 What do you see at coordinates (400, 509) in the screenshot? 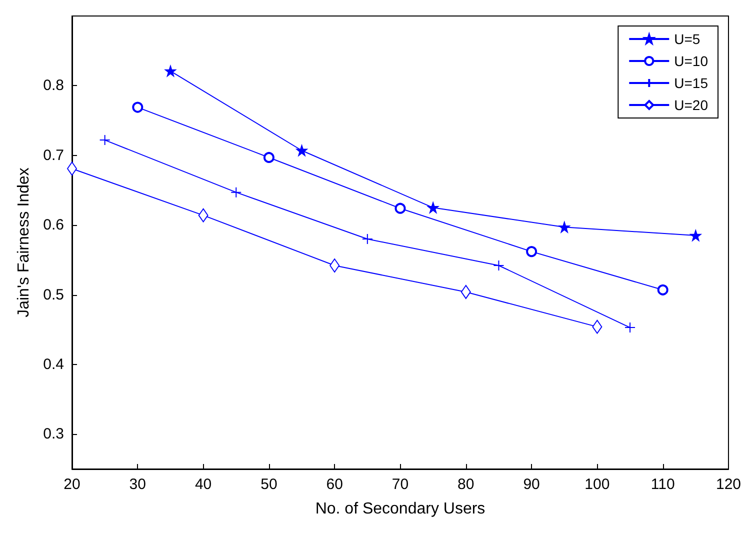
I see `x-axis-title: No. of Secondary Users` at bounding box center [400, 509].